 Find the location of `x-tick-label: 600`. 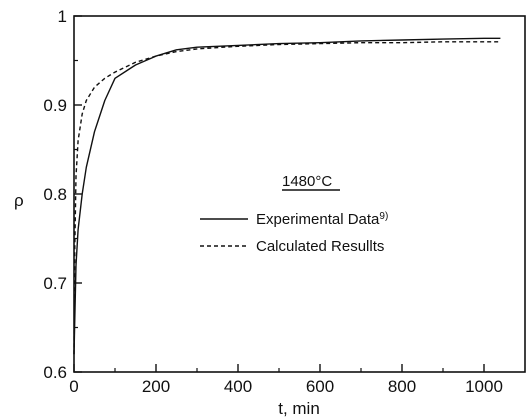

x-tick-label: 600 is located at coordinates (320, 386).